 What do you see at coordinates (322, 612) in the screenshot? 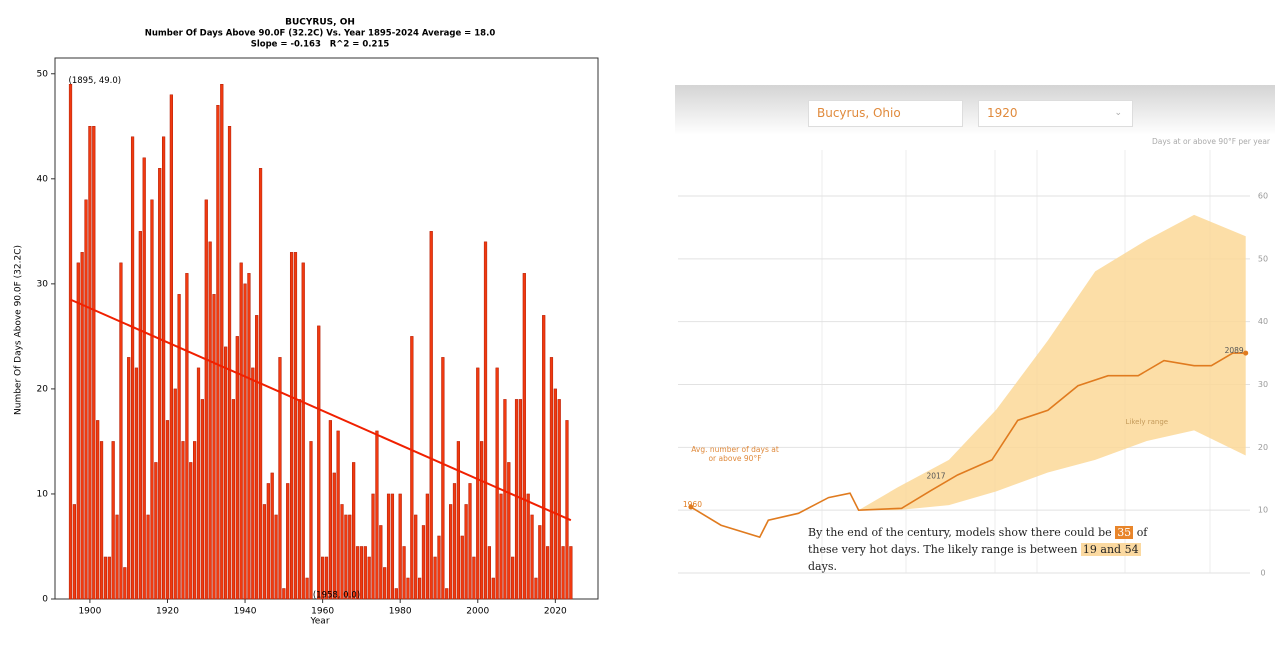
I see `x-tick-label: 1960` at bounding box center [322, 612].